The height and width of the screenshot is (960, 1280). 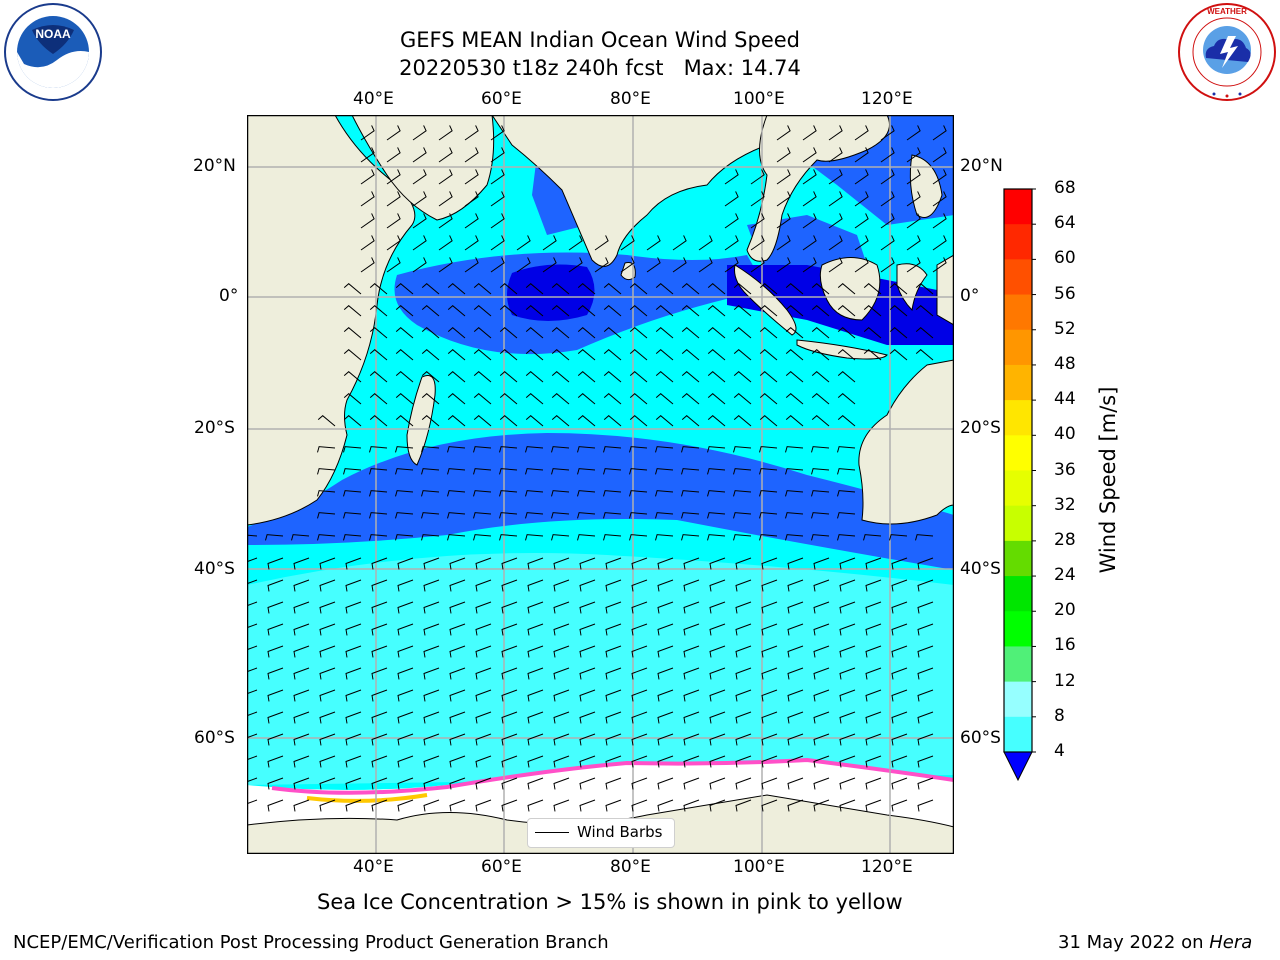 I want to click on map-subtitle: 20220530 t18z 240h fcst Max: 14.74, so click(x=600, y=68).